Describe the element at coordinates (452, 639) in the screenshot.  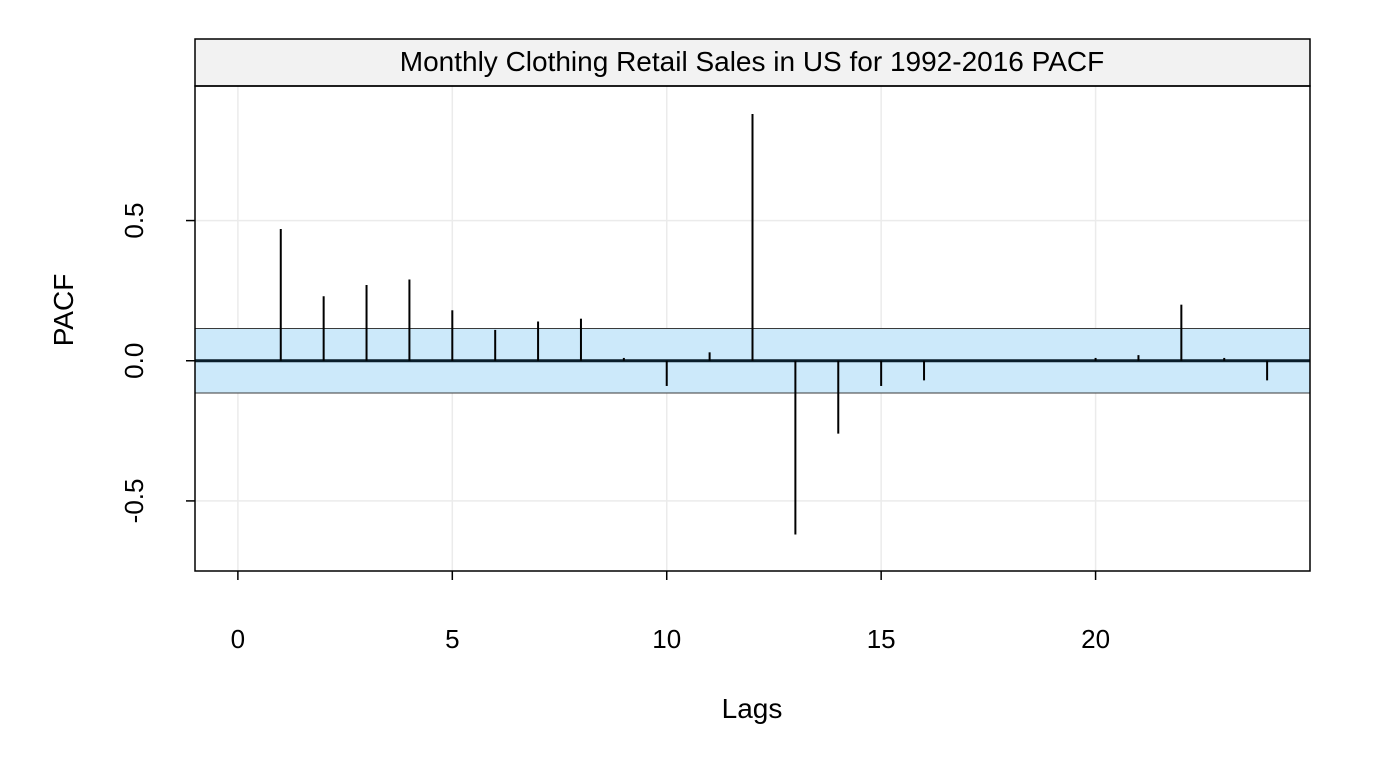
I see `x-tick-label: 5` at that location.